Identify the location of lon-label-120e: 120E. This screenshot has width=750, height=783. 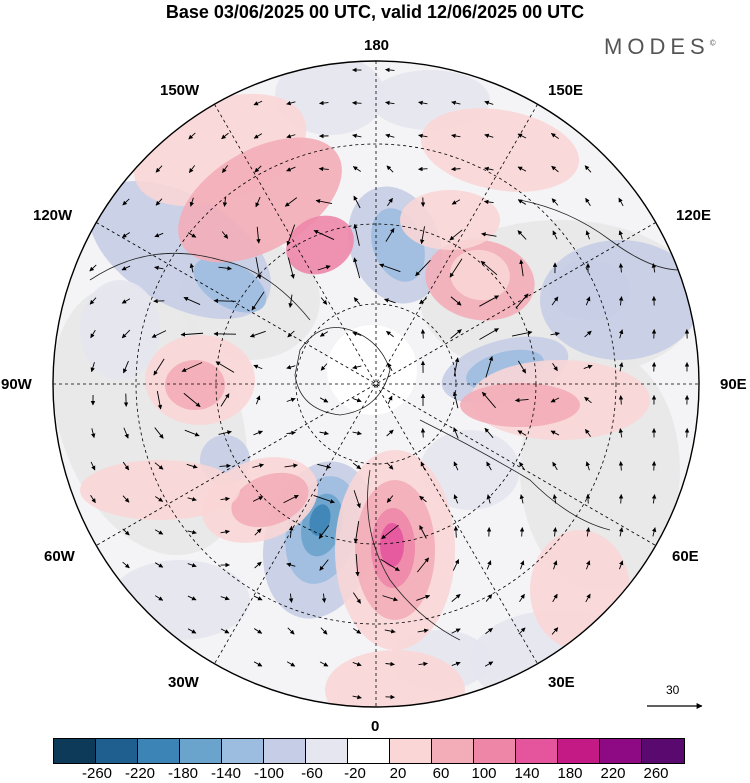
(694, 215).